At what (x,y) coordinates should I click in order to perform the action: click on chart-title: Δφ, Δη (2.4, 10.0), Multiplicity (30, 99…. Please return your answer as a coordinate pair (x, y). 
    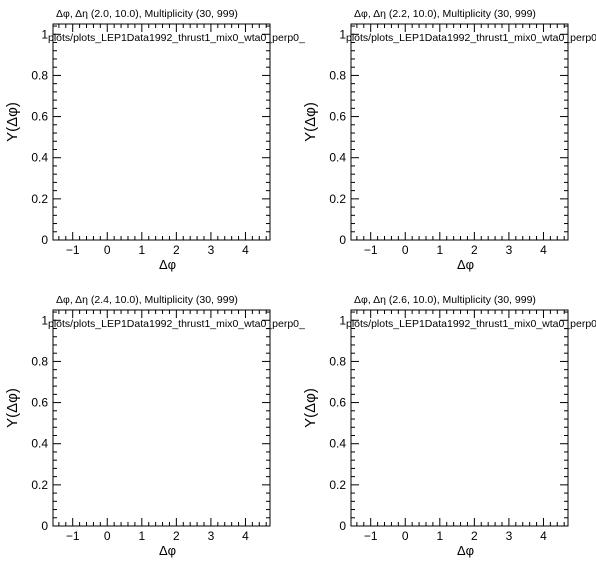
    Looking at the image, I should click on (147, 300).